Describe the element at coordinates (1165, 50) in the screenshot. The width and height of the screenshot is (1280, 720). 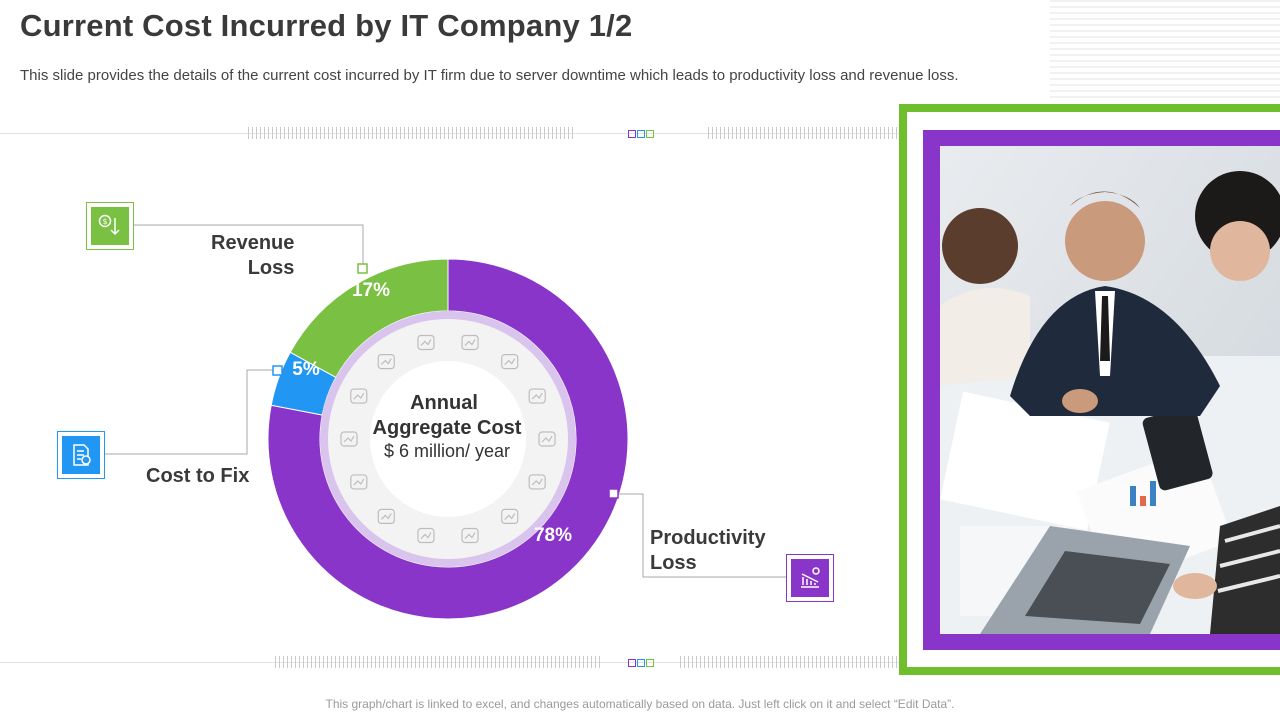
I see `header-stripes` at that location.